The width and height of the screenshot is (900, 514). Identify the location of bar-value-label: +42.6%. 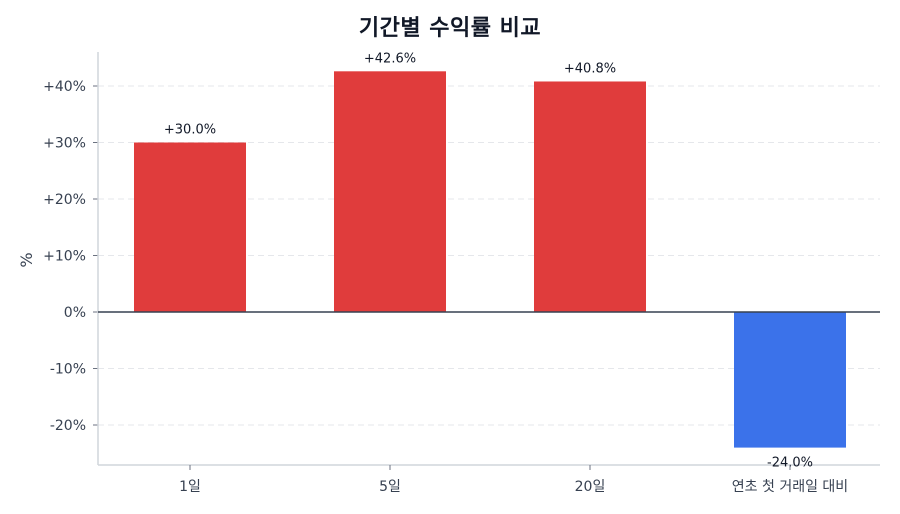
(390, 58).